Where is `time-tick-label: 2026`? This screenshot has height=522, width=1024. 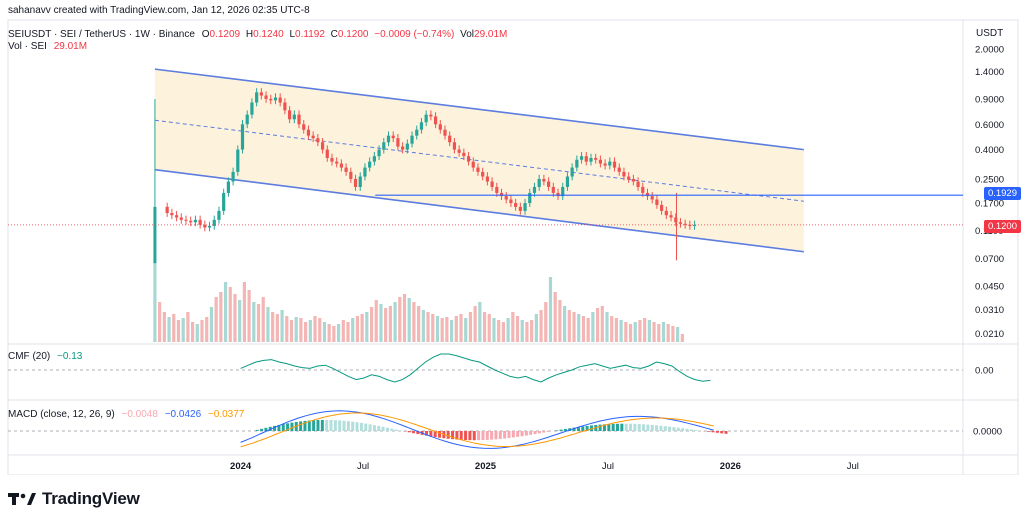
time-tick-label: 2026 is located at coordinates (730, 466).